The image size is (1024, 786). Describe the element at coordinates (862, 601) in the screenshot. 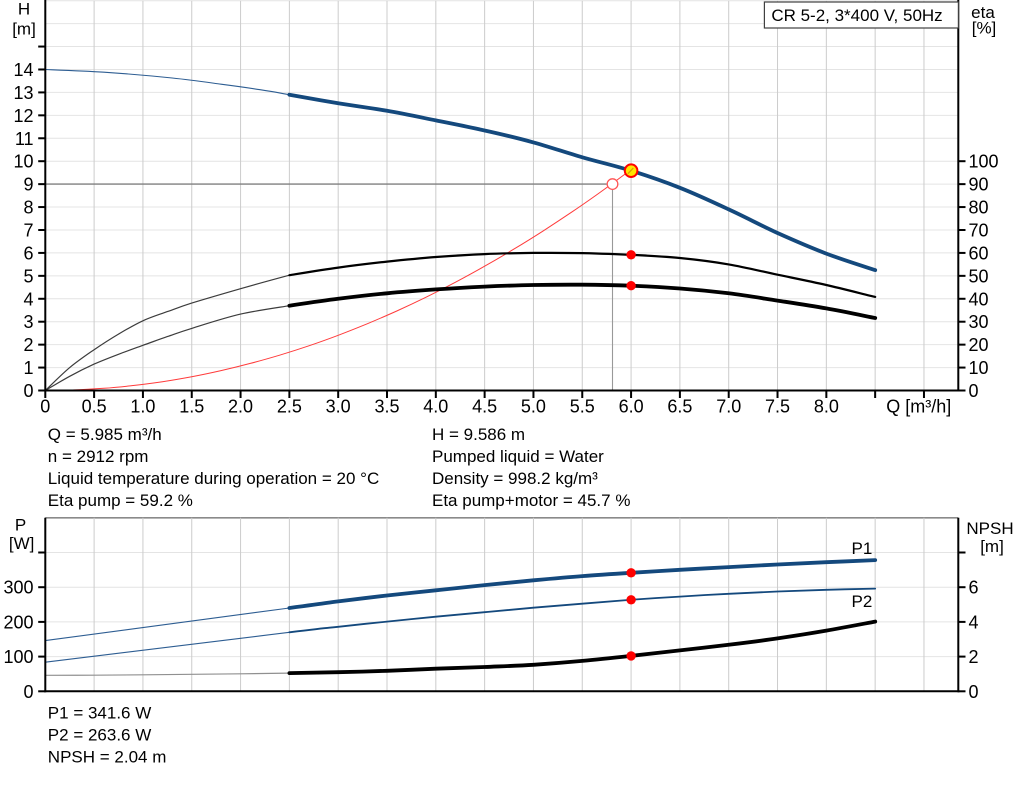

I see `svg-text: P2` at that location.